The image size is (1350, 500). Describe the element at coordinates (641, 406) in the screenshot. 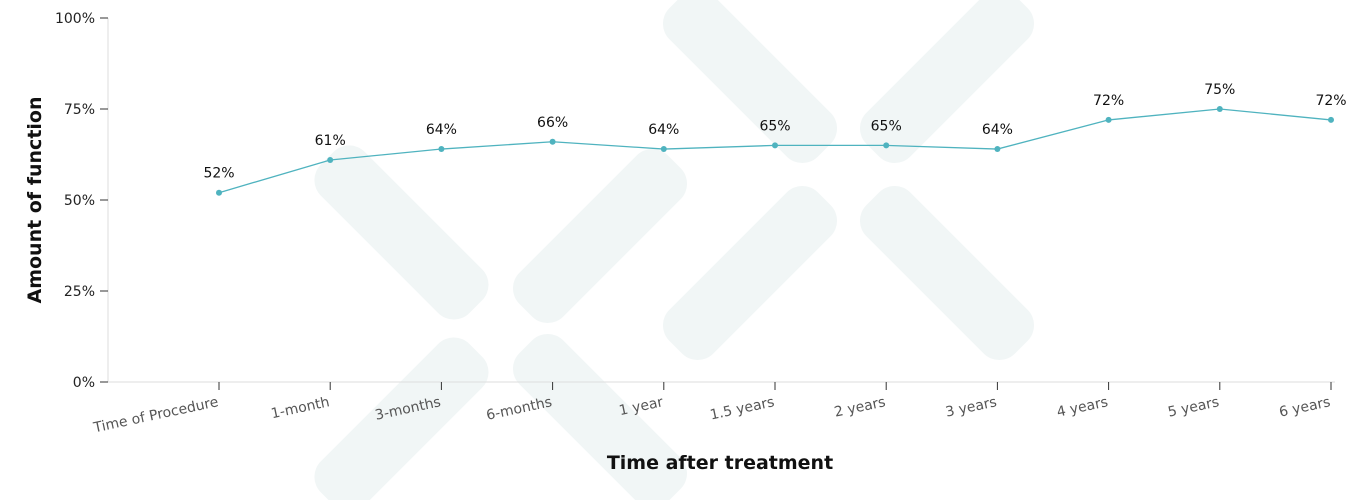

I see `x-tick-label: 1 year` at that location.